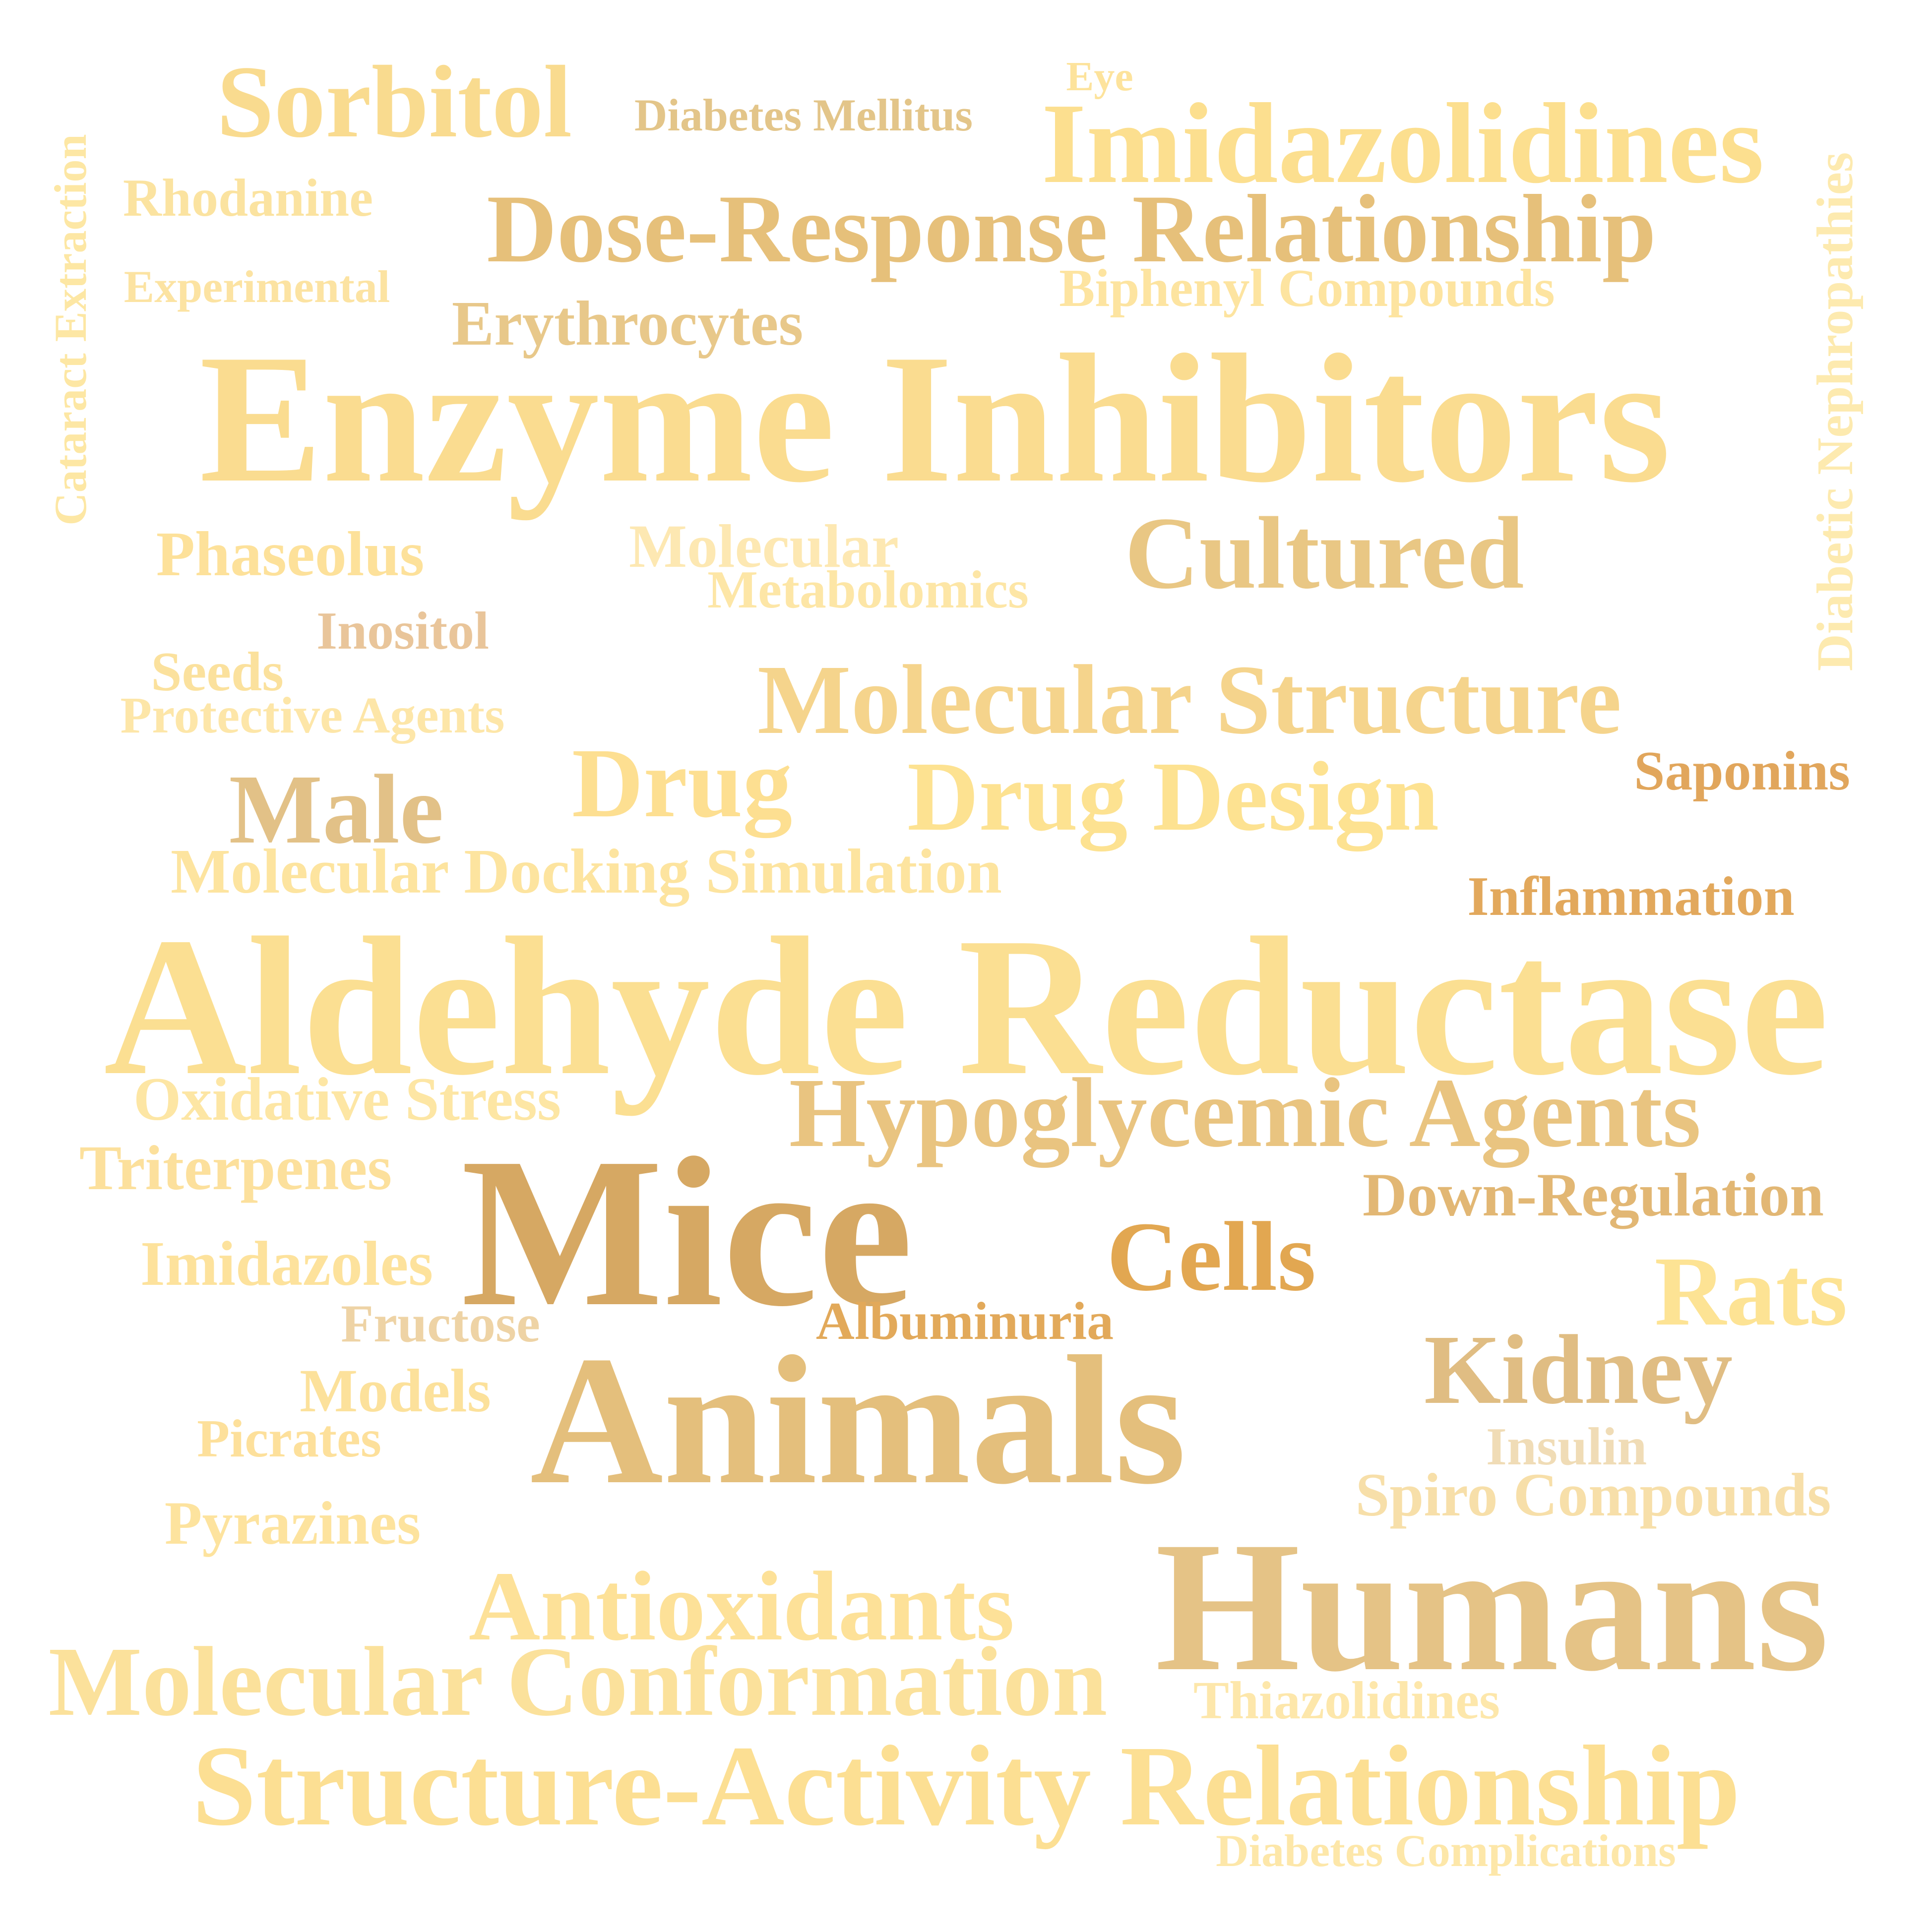 This screenshot has height=1932, width=1932. I want to click on word-triterpenes: Triterpenes, so click(235, 1168).